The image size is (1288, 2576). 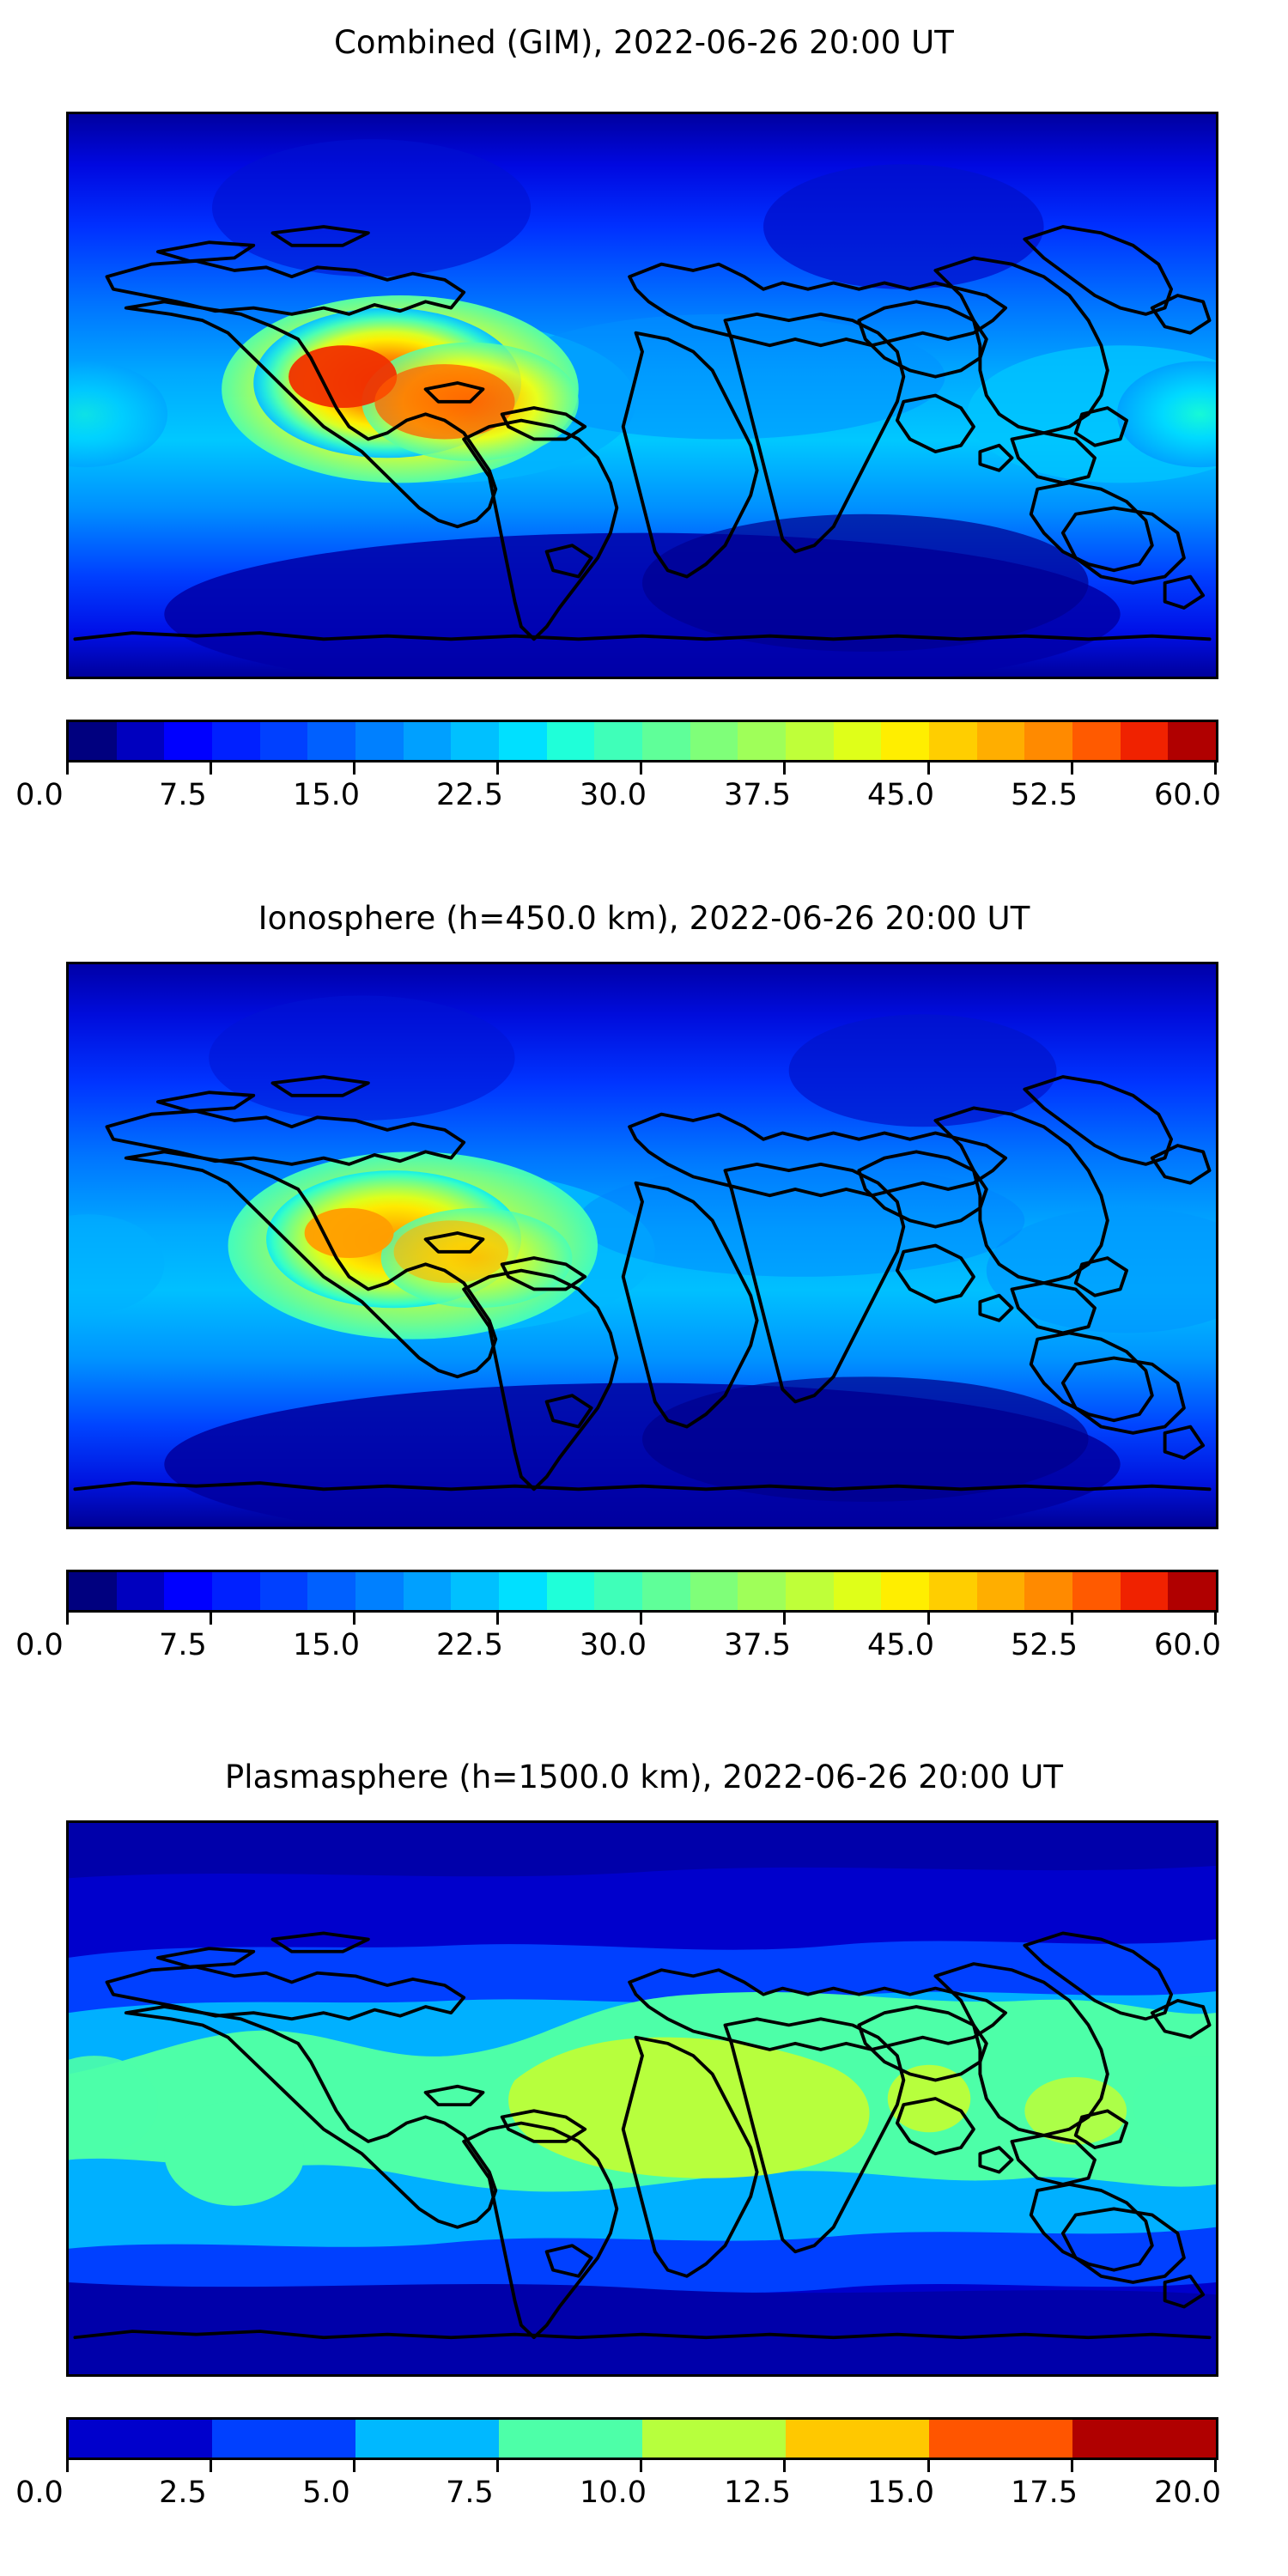 What do you see at coordinates (642, 2468) in the screenshot?
I see `colorbar-ticks-plasmasphere` at bounding box center [642, 2468].